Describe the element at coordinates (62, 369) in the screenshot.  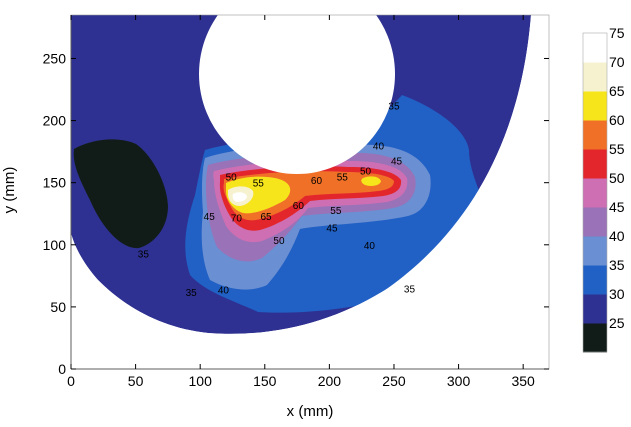
I see `y-tick-label: 0` at that location.